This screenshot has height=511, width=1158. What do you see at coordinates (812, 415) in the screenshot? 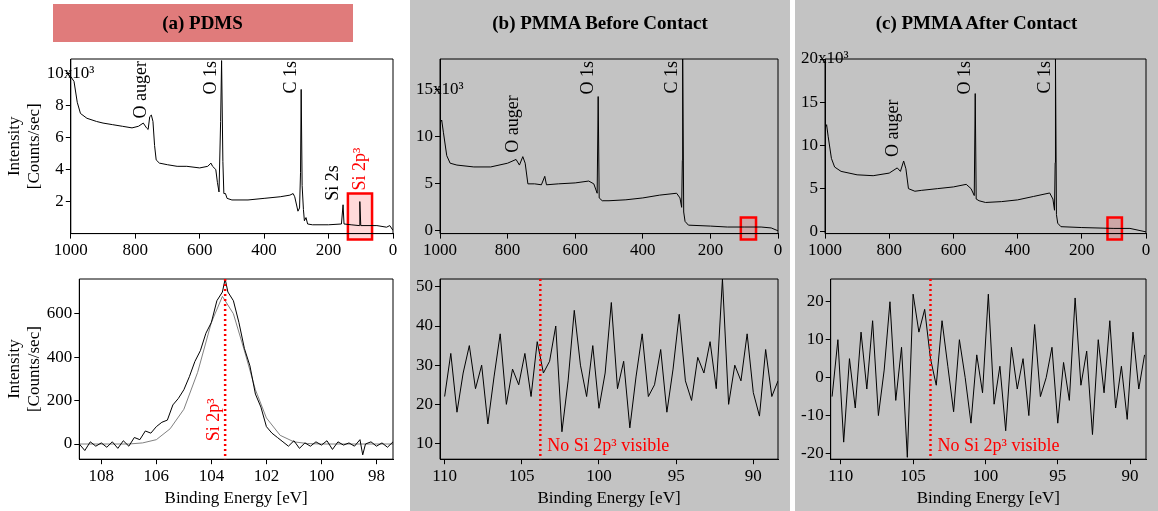
I see `y-tick-label: -10` at bounding box center [812, 415].